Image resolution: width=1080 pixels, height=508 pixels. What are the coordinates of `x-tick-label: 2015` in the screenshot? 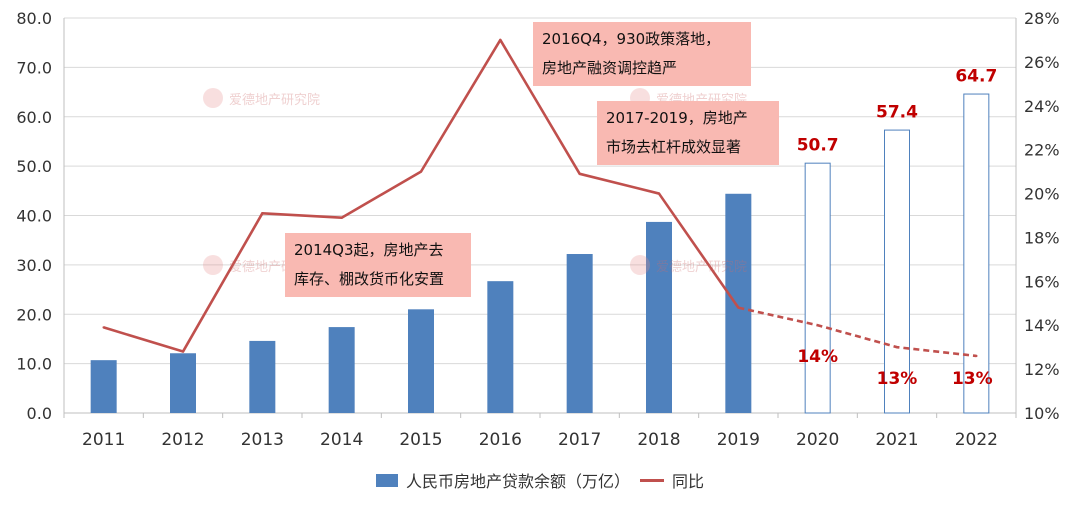 It's located at (420, 440).